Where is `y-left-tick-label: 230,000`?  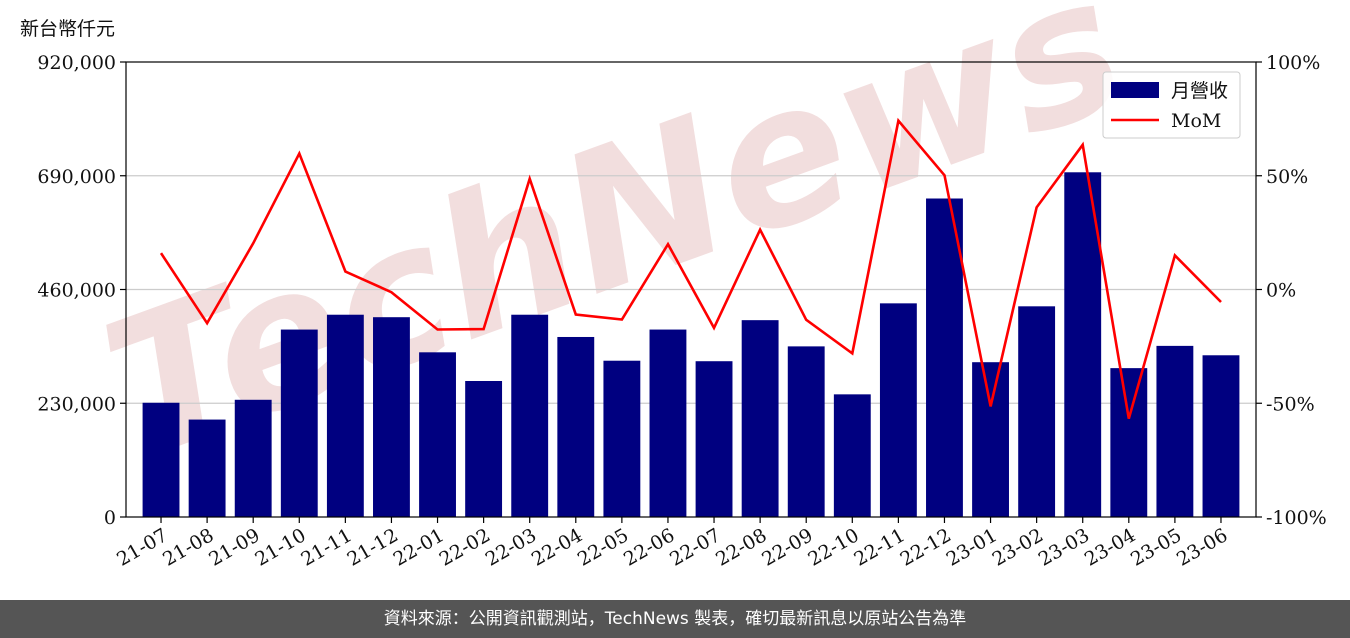 y-left-tick-label: 230,000 is located at coordinates (76, 404).